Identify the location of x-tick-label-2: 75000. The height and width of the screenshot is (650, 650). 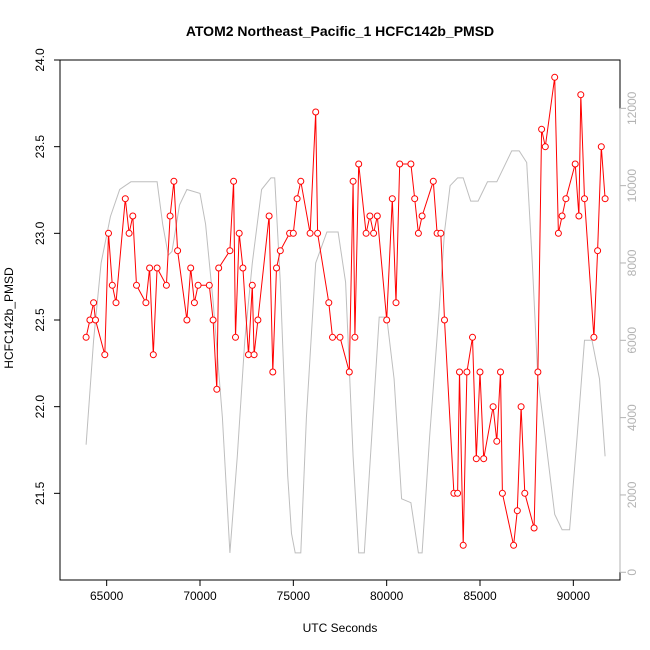
(294, 596).